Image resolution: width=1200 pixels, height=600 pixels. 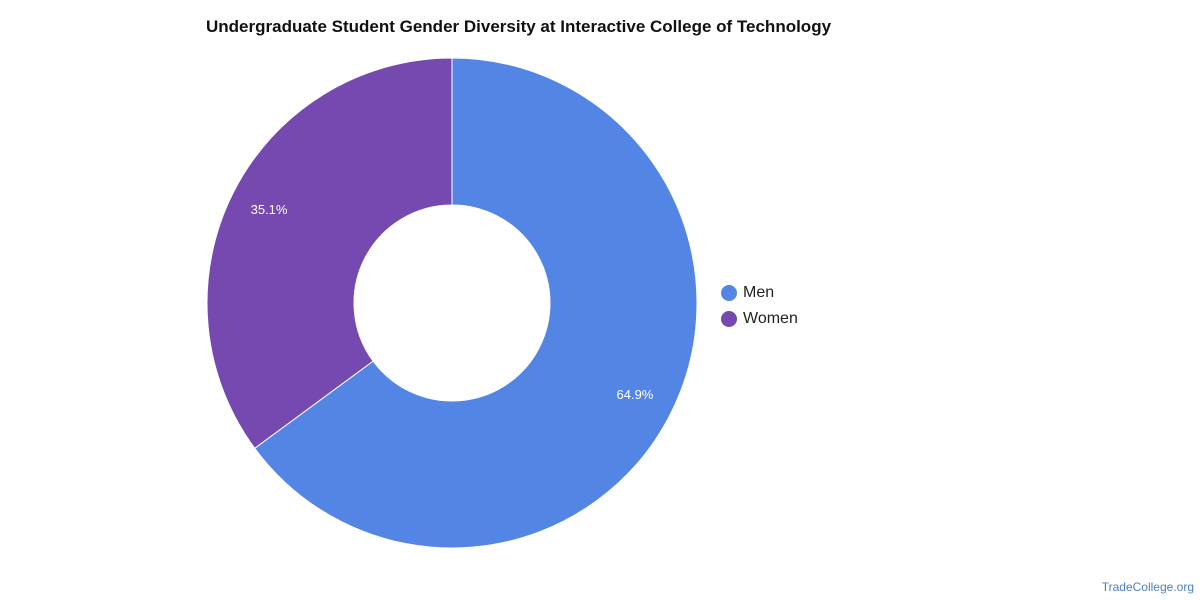 I want to click on legend-item-men: Men, so click(x=759, y=293).